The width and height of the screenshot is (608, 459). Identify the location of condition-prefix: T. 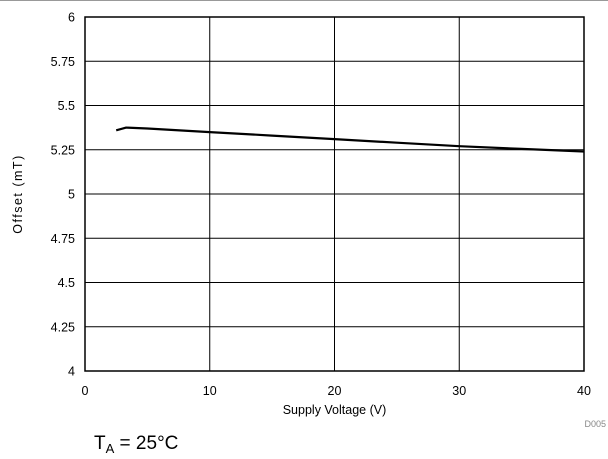
(100, 443).